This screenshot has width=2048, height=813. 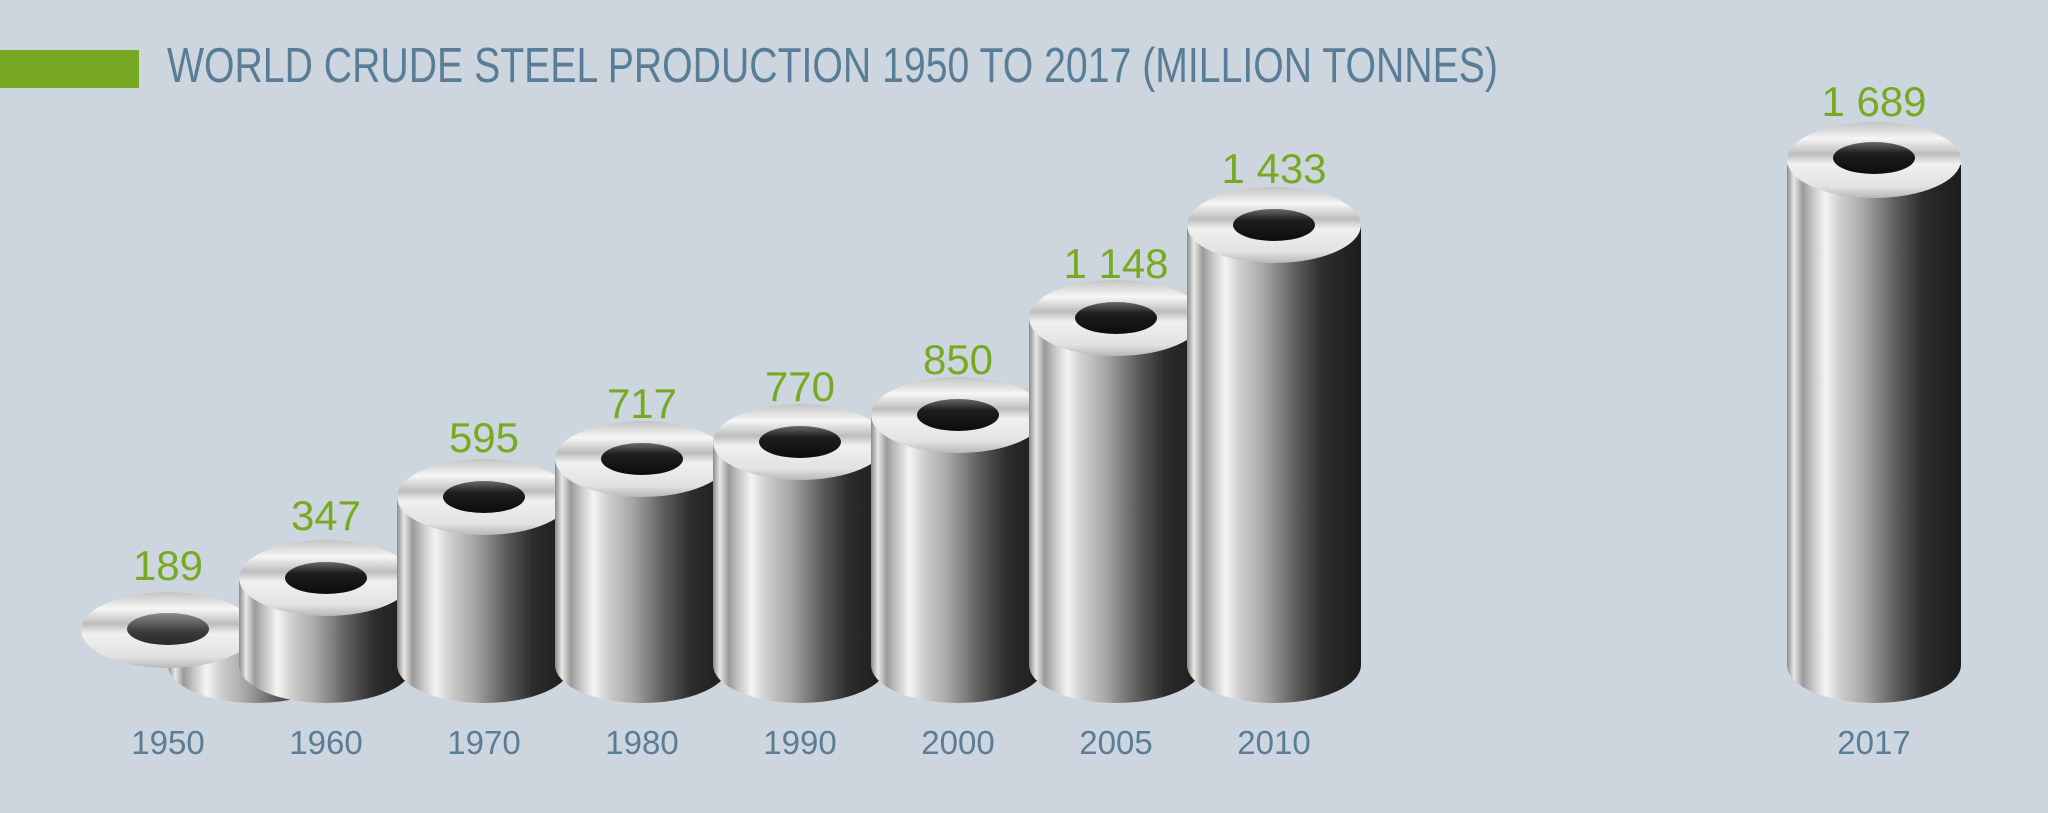 I want to click on bar-2000: 850 2000, so click(x=958, y=548).